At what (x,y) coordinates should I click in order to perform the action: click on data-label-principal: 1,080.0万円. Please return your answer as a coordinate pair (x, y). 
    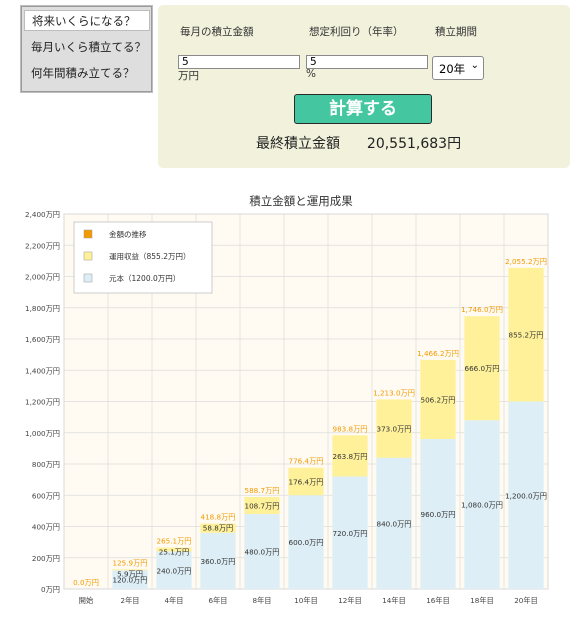
    Looking at the image, I should click on (482, 505).